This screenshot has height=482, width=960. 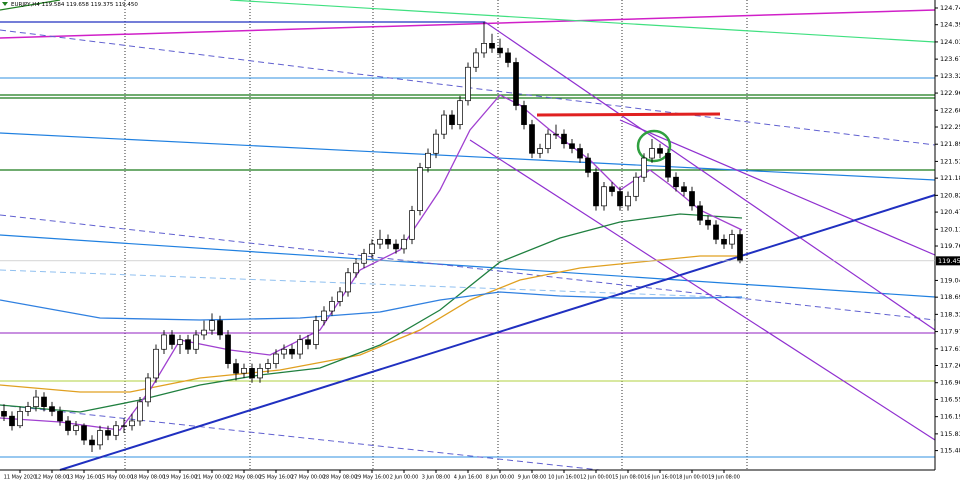 I want to click on y-tick-label: 122.960, so click(x=950, y=93).